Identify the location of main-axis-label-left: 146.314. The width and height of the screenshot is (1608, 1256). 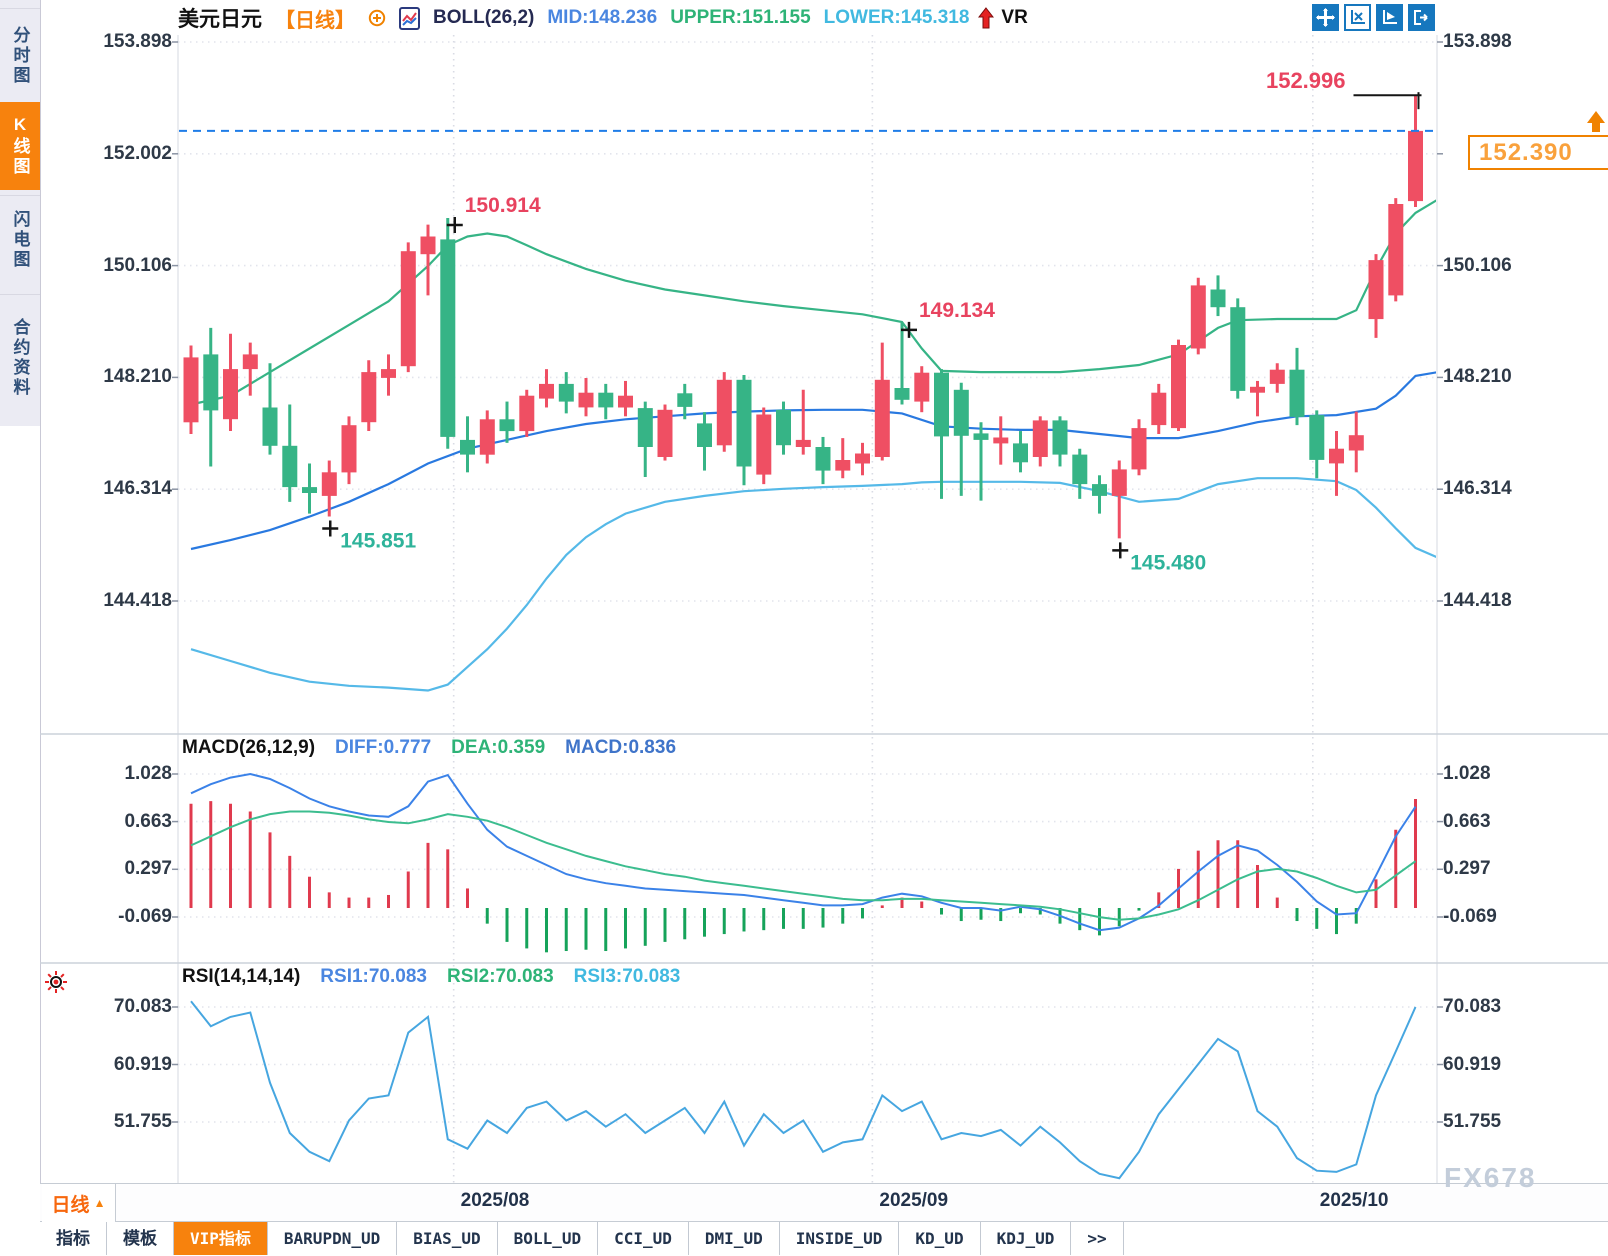
(137, 489).